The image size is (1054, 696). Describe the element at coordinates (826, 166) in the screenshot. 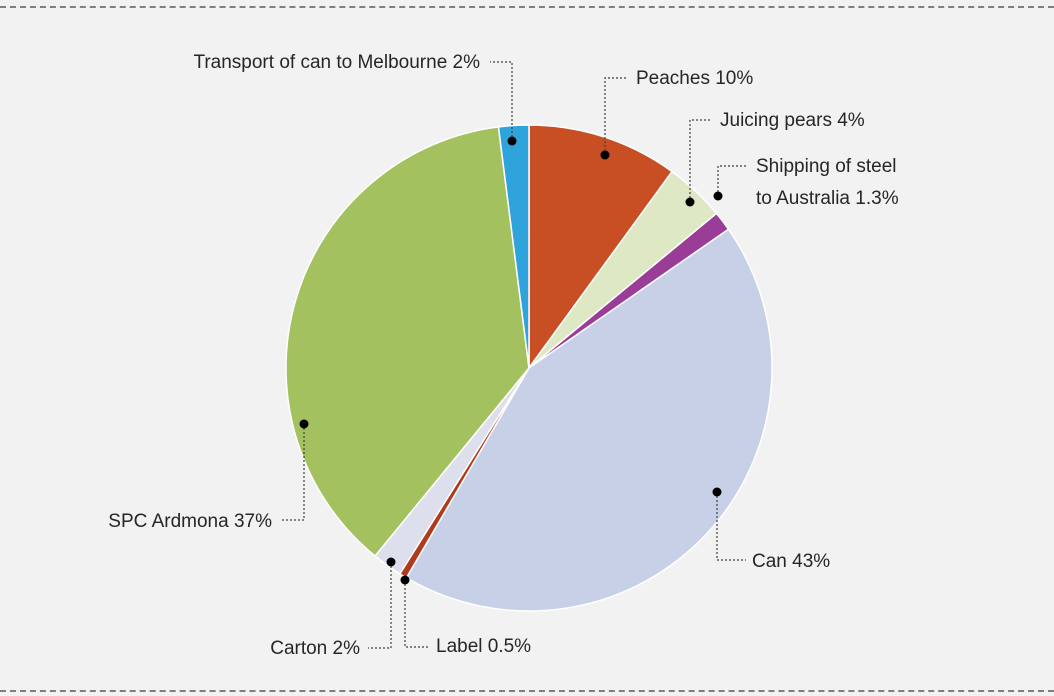

I see `label-shipping-of-steel-to-australia-1-3-line-1: Shipping of steel` at that location.